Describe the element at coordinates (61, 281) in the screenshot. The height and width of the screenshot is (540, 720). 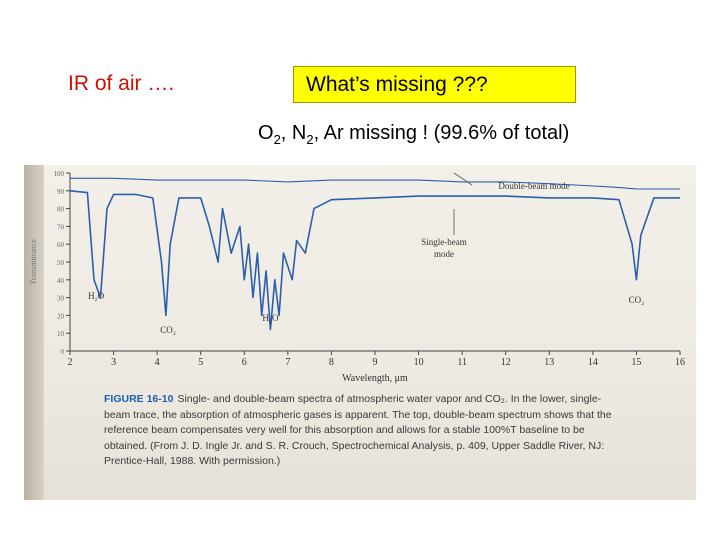
I see `y-tick-label: 40` at that location.